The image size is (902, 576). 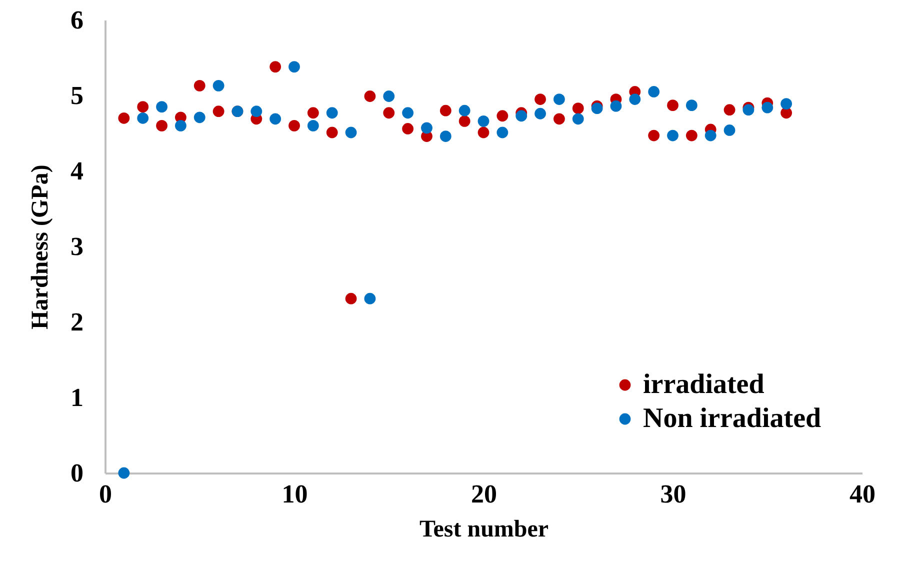 What do you see at coordinates (77, 20) in the screenshot?
I see `y-tick-label: 6` at bounding box center [77, 20].